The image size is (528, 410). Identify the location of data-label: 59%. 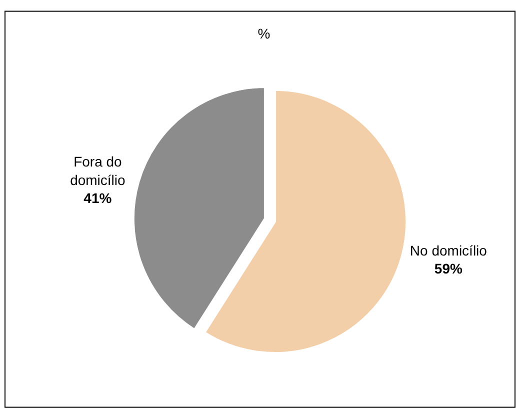
(448, 268).